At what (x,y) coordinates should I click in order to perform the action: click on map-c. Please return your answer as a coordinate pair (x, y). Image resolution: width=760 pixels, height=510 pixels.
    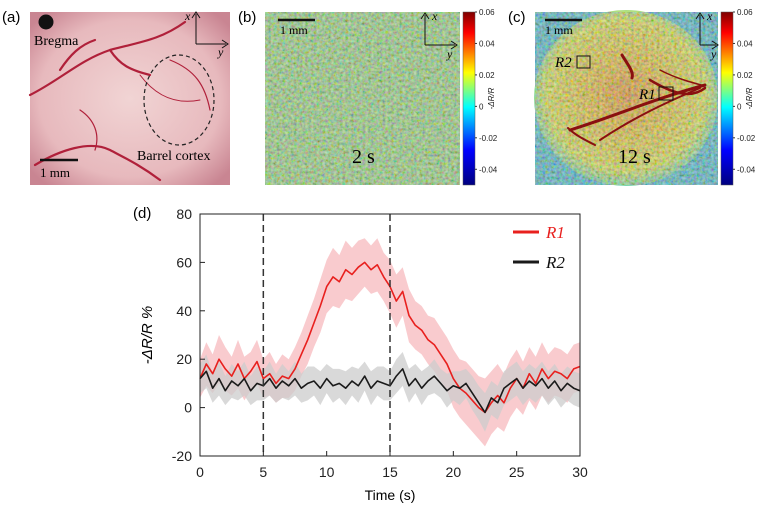
    Looking at the image, I should click on (626, 98).